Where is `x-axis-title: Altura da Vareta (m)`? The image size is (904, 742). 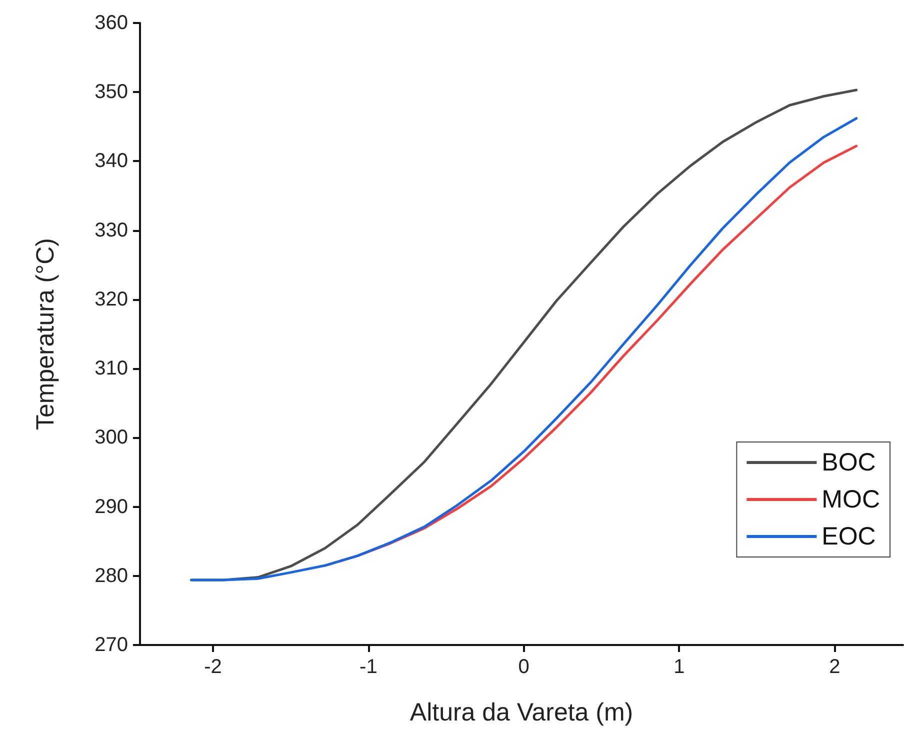
x-axis-title: Altura da Vareta (m) is located at coordinates (522, 712).